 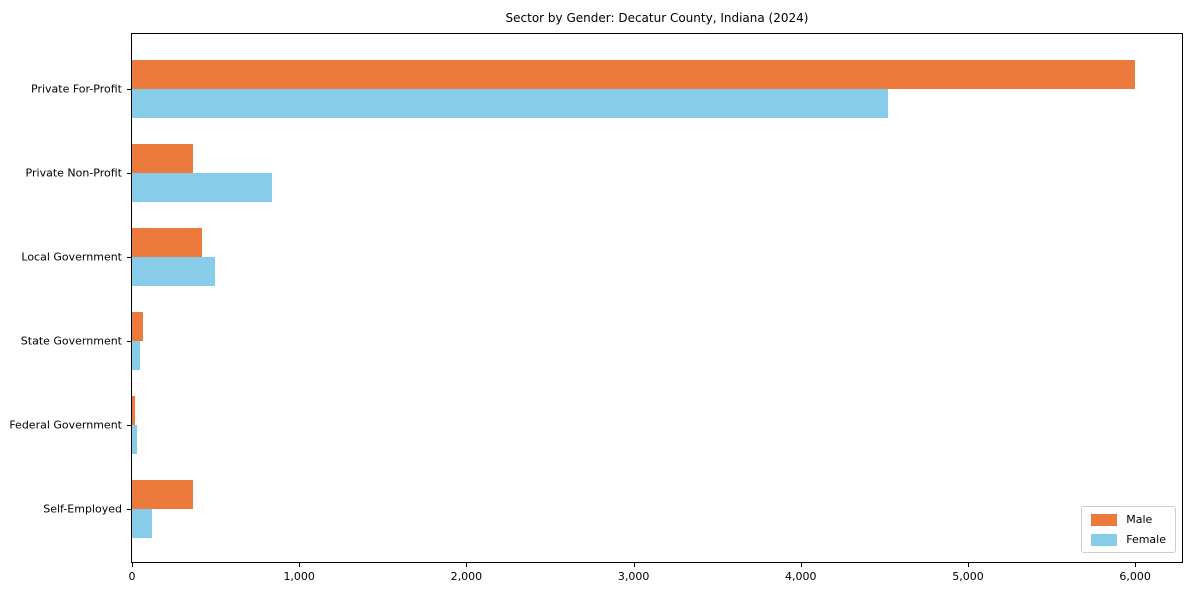 I want to click on x-label-1000: 1,000, so click(x=299, y=576).